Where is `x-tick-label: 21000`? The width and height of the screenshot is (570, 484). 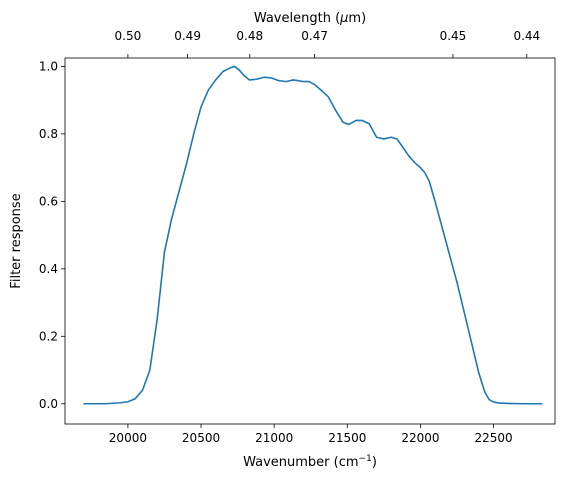 x-tick-label: 21000 is located at coordinates (274, 438).